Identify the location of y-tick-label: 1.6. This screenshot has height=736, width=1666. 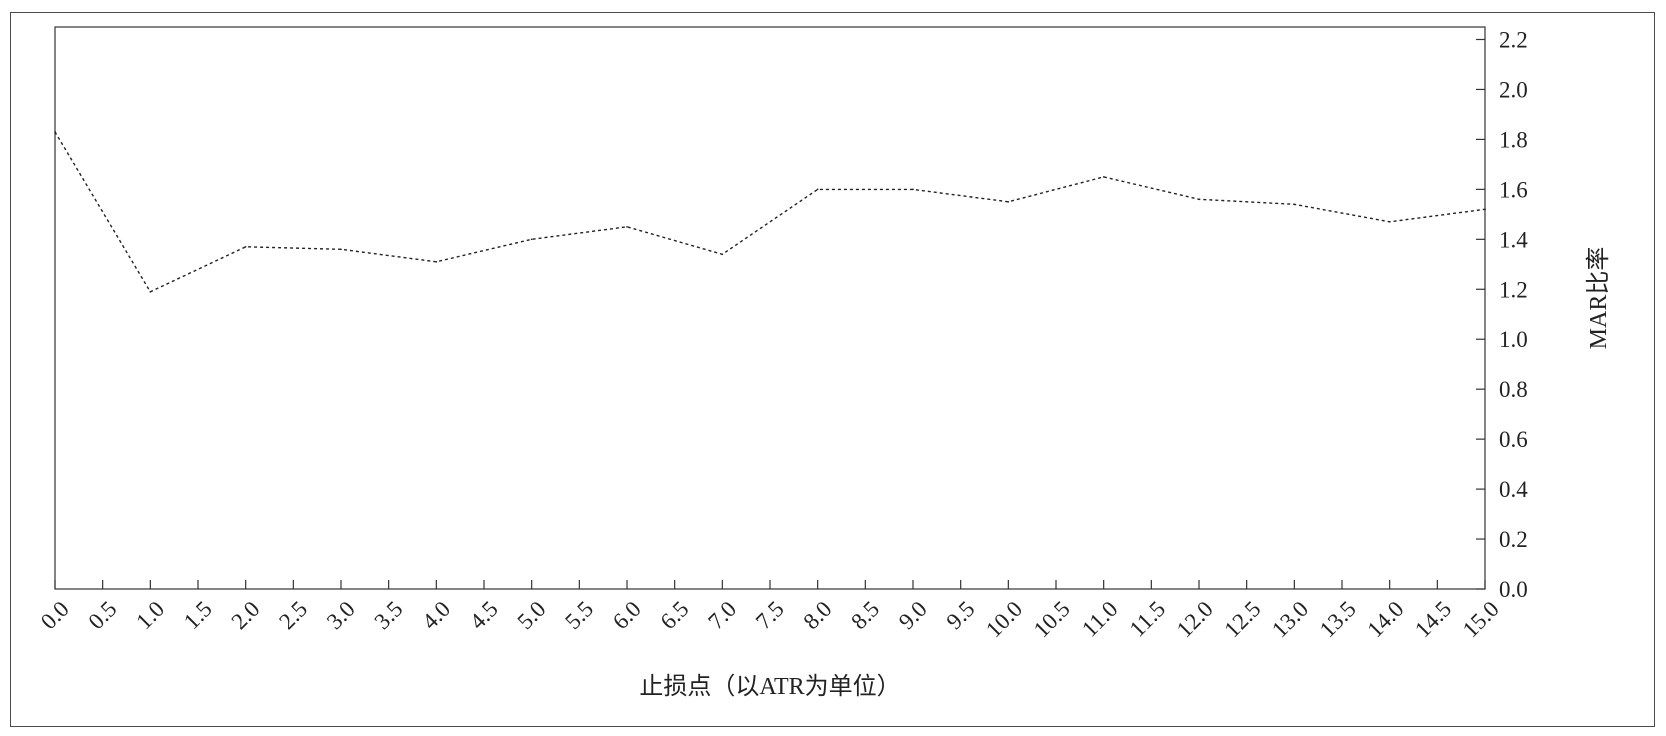
(1513, 189).